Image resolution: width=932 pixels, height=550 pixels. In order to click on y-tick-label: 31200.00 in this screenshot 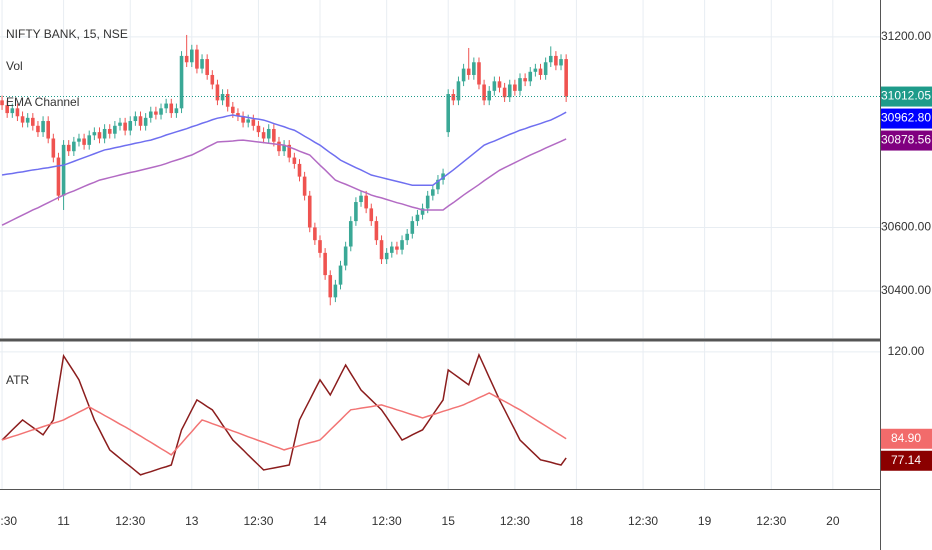, I will do `click(906, 36)`.